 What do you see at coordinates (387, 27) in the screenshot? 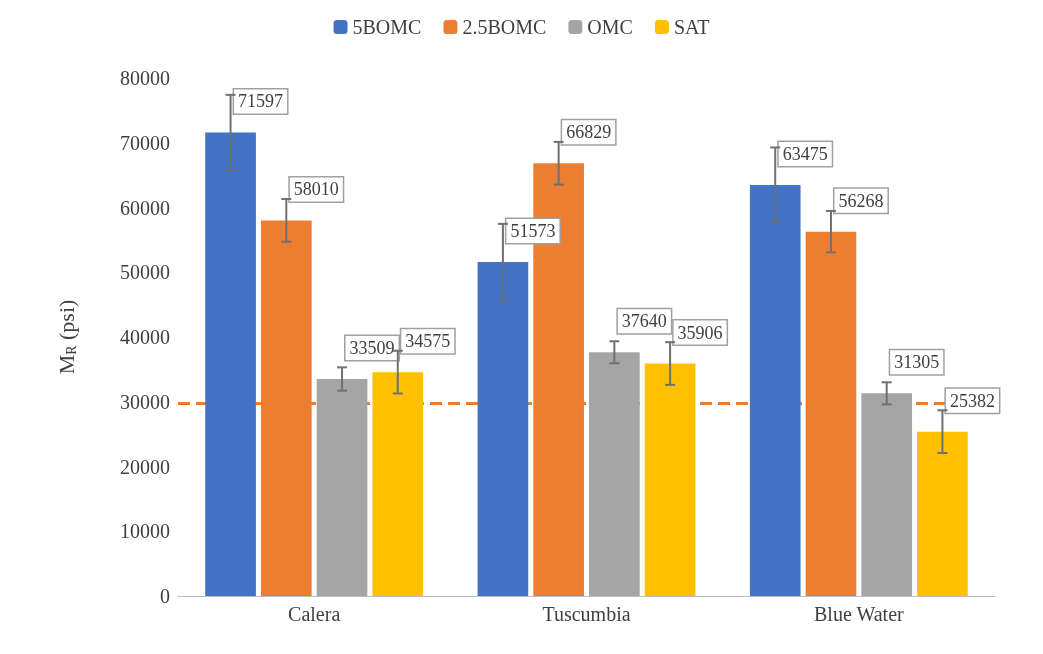
I see `legend-label: 5BOMC` at bounding box center [387, 27].